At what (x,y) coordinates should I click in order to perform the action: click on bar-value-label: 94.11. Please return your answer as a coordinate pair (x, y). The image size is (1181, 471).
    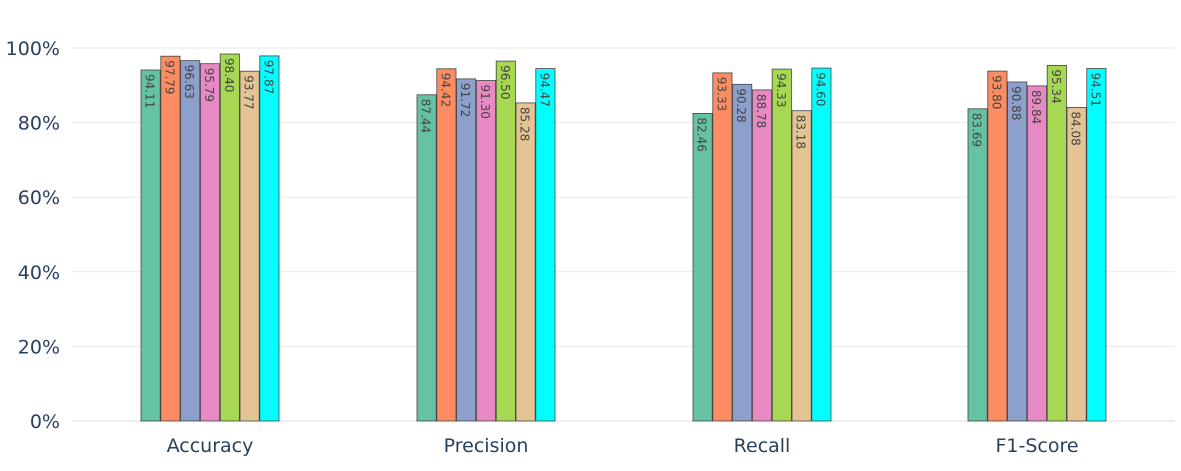
    Looking at the image, I should click on (150, 91).